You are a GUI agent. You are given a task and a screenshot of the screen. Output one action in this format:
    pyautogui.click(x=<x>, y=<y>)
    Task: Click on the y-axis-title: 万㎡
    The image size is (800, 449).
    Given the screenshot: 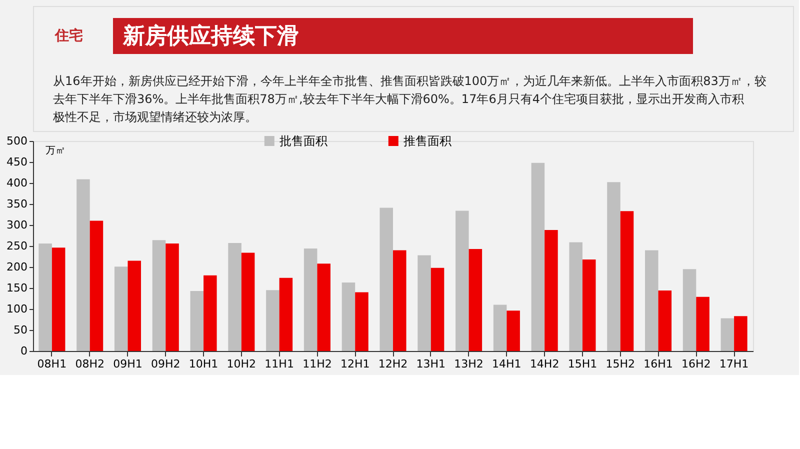 What is the action you would take?
    pyautogui.click(x=56, y=151)
    